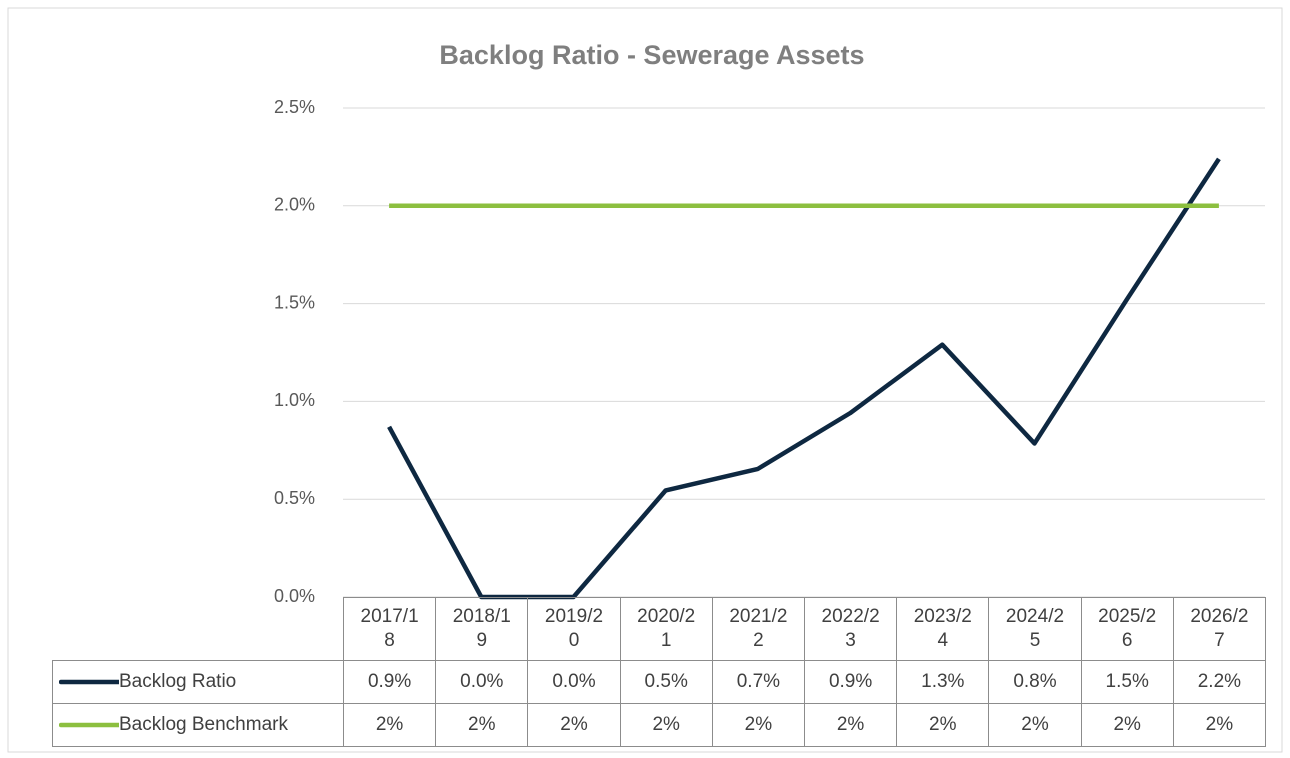  Describe the element at coordinates (294, 205) in the screenshot. I see `y-tick-label: 2.0%` at that location.